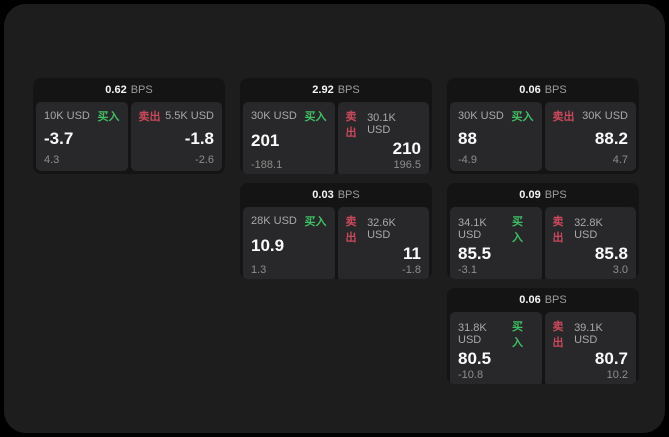  Describe the element at coordinates (407, 164) in the screenshot. I see `sell-delta: 196.5` at that location.